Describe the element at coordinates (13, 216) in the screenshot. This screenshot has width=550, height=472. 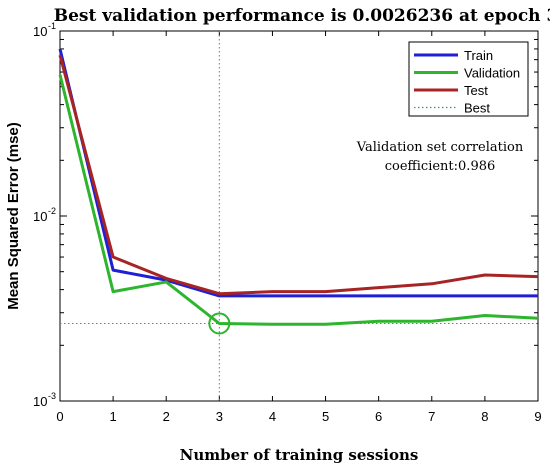
I see `y-axis-label: Mean Squared Error (mse)` at that location.